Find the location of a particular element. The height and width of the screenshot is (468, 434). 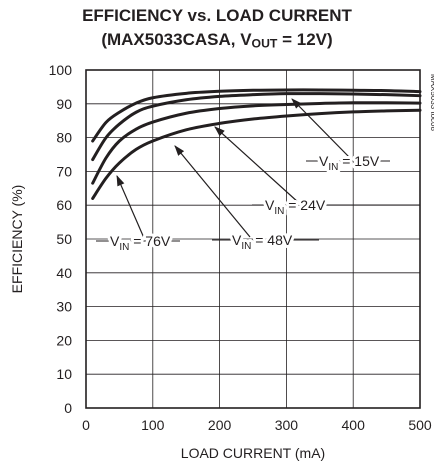

chart-subtitle: (MAX5033CASA, VOUT = 12V) is located at coordinates (217, 40).